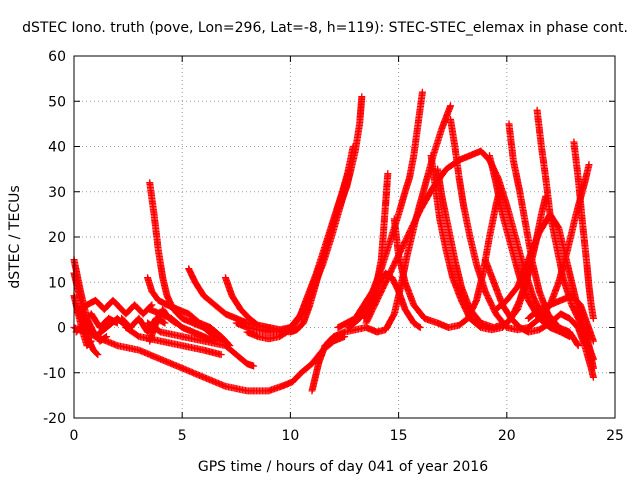  What do you see at coordinates (615, 436) in the screenshot?
I see `x-tick-label-5: 25` at bounding box center [615, 436].